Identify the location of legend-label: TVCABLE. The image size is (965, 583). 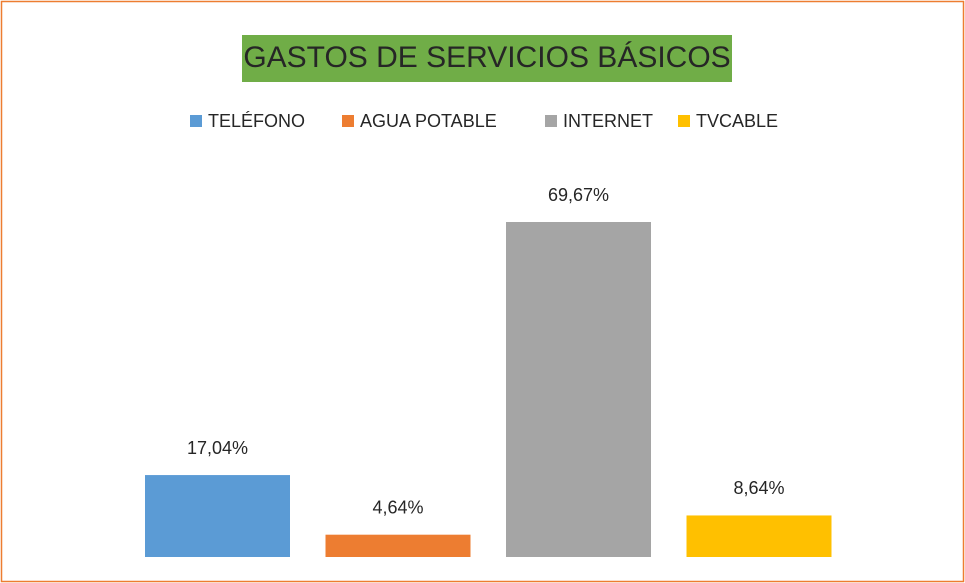
(737, 121).